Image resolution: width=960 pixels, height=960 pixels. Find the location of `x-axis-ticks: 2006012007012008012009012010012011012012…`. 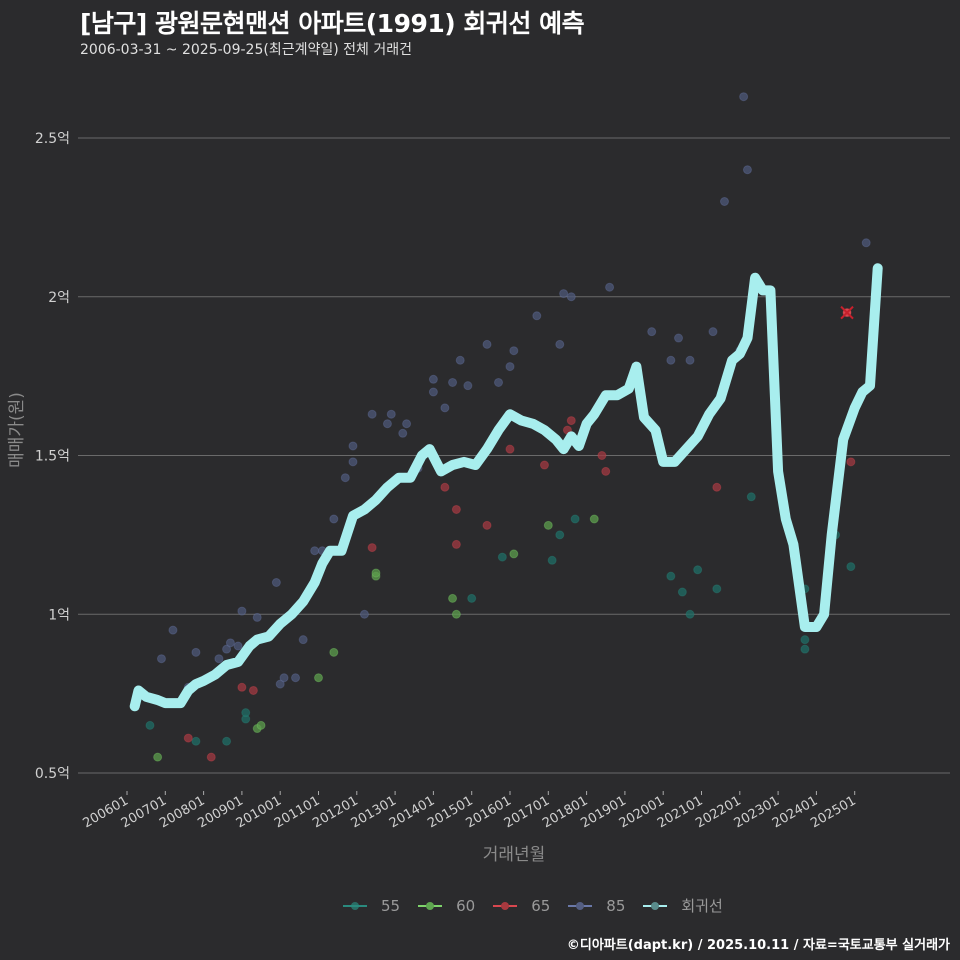

x-axis-ticks: 2006012007012008012009012010012011012012… is located at coordinates (470, 811).